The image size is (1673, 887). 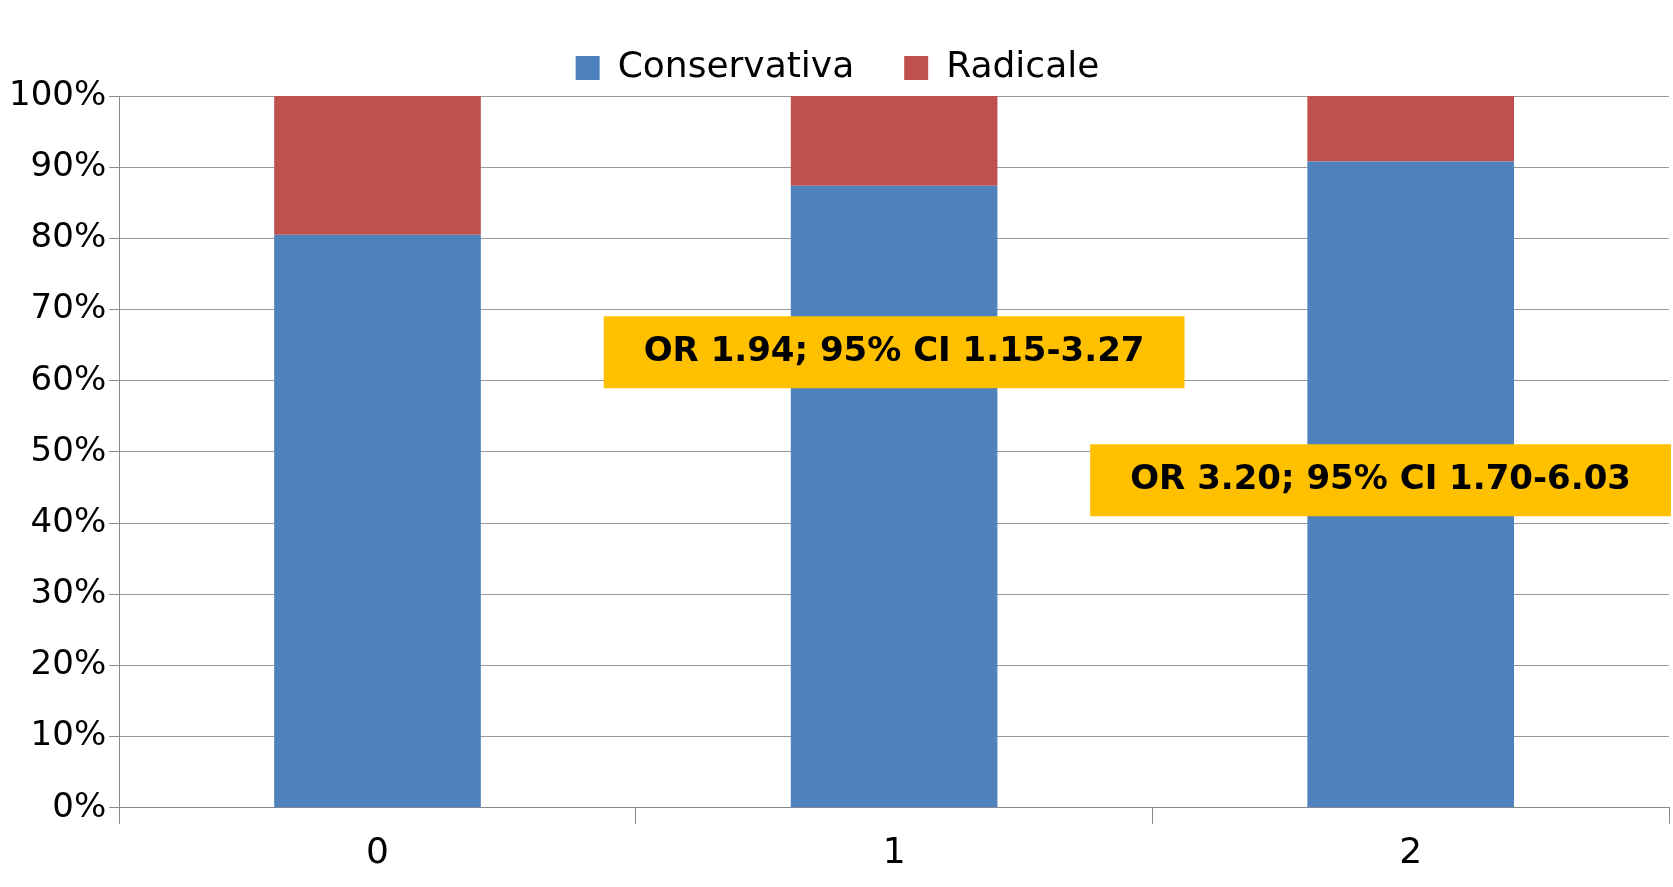 What do you see at coordinates (79, 804) in the screenshot?
I see `y-tick-label: 0%` at bounding box center [79, 804].